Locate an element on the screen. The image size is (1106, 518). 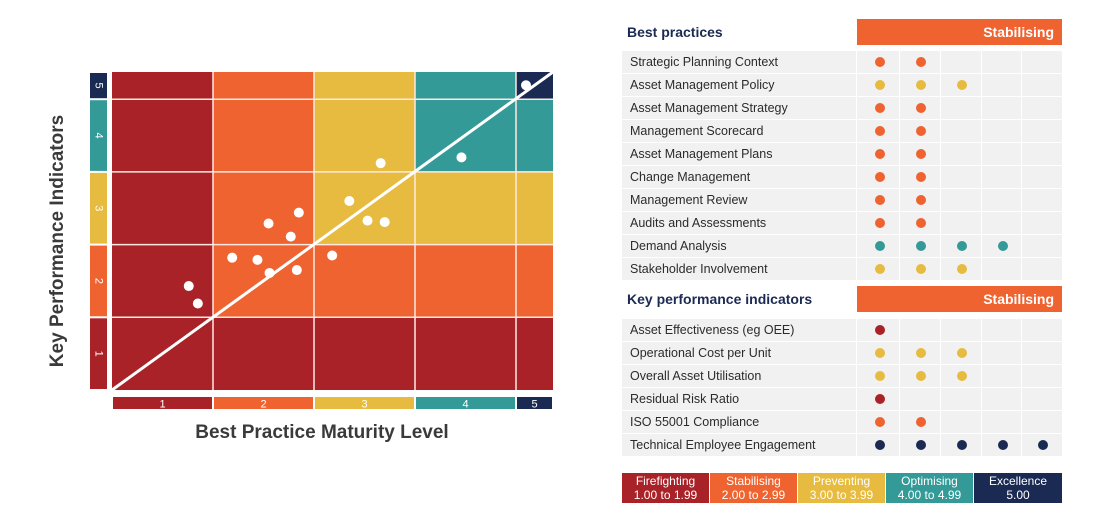
table-row: Asset Management Policy is located at coordinates (842, 85).